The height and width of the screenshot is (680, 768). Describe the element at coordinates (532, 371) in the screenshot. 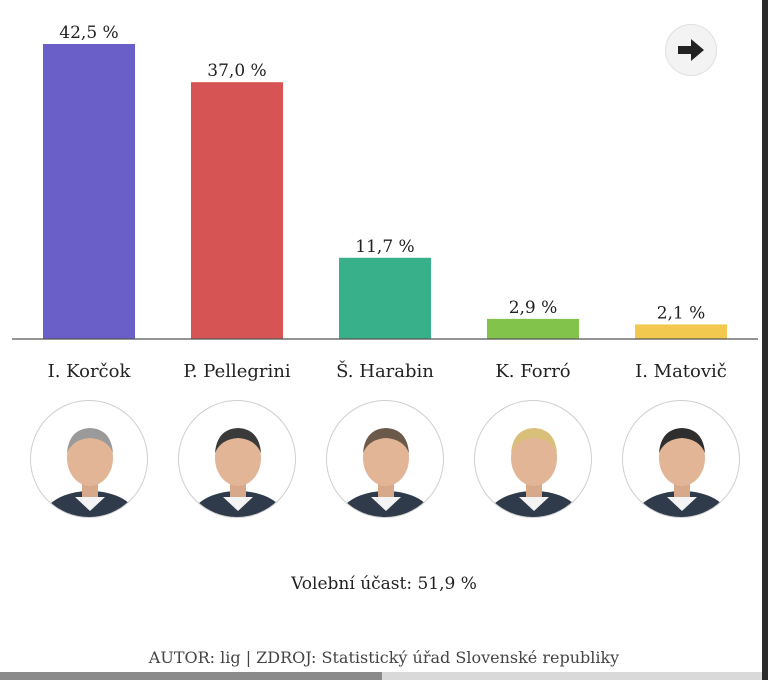

I see `candidate-name-label: K. Forró` at that location.